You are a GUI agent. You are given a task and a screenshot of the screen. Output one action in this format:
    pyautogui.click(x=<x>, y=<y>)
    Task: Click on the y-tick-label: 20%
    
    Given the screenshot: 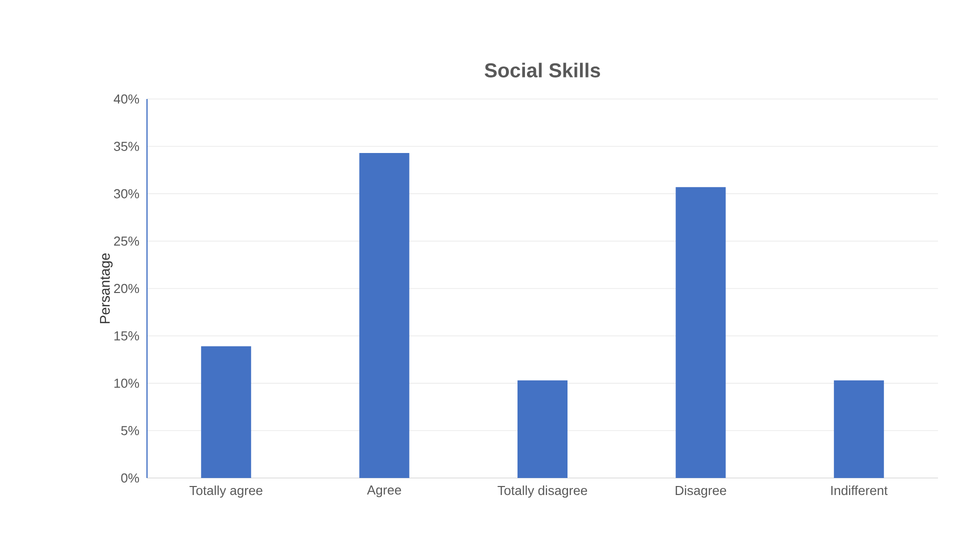 What is the action you would take?
    pyautogui.click(x=127, y=289)
    